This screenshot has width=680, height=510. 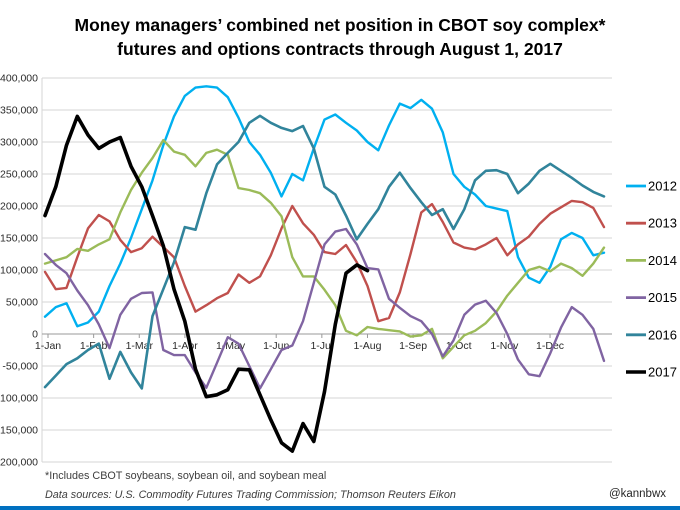 What do you see at coordinates (662, 334) in the screenshot?
I see `legend-label-2016: 2016` at bounding box center [662, 334].